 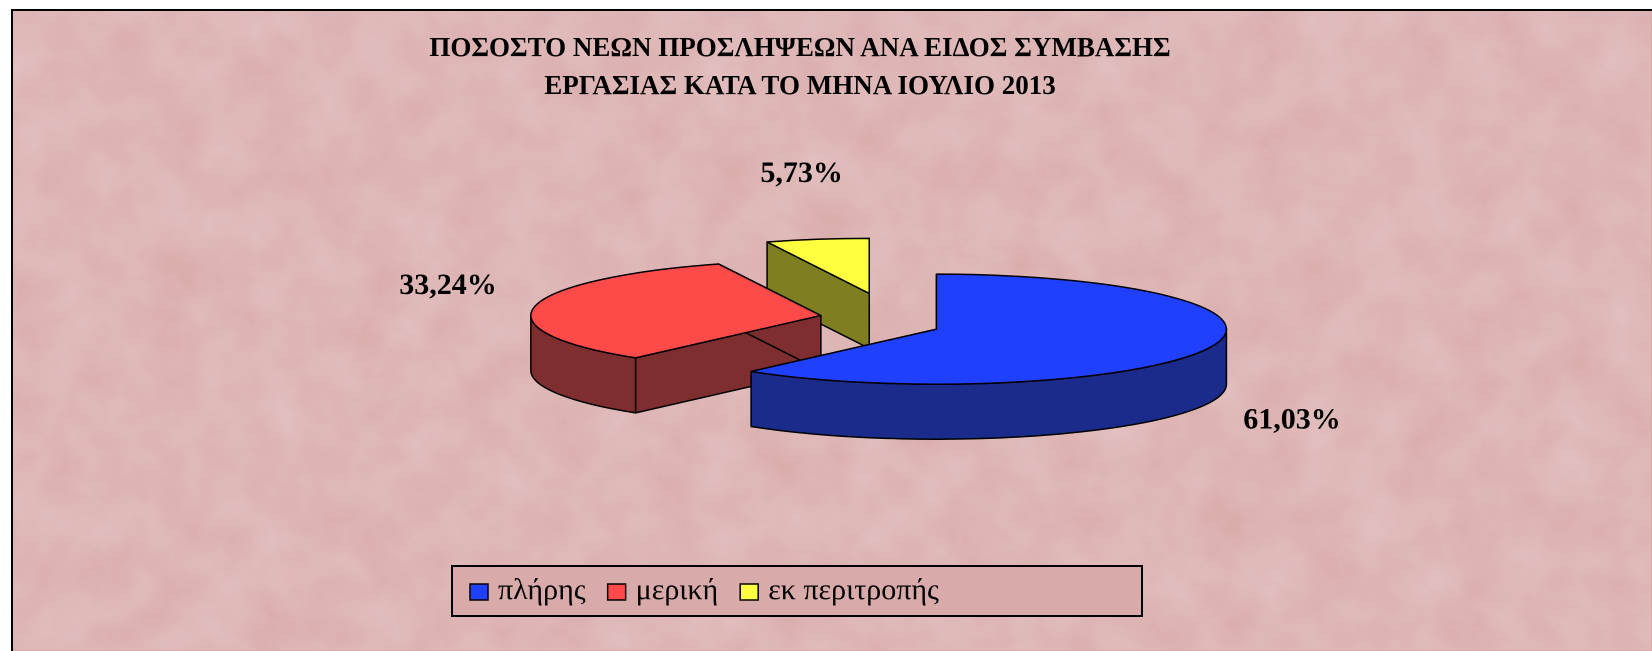 I want to click on chart-title: ΕΡΓΑΣΙΑΣ ΚΑΤΑ ΤΟ ΜΗΝΑ ΙΟΥΛΙΟ 2013, so click(x=800, y=85).